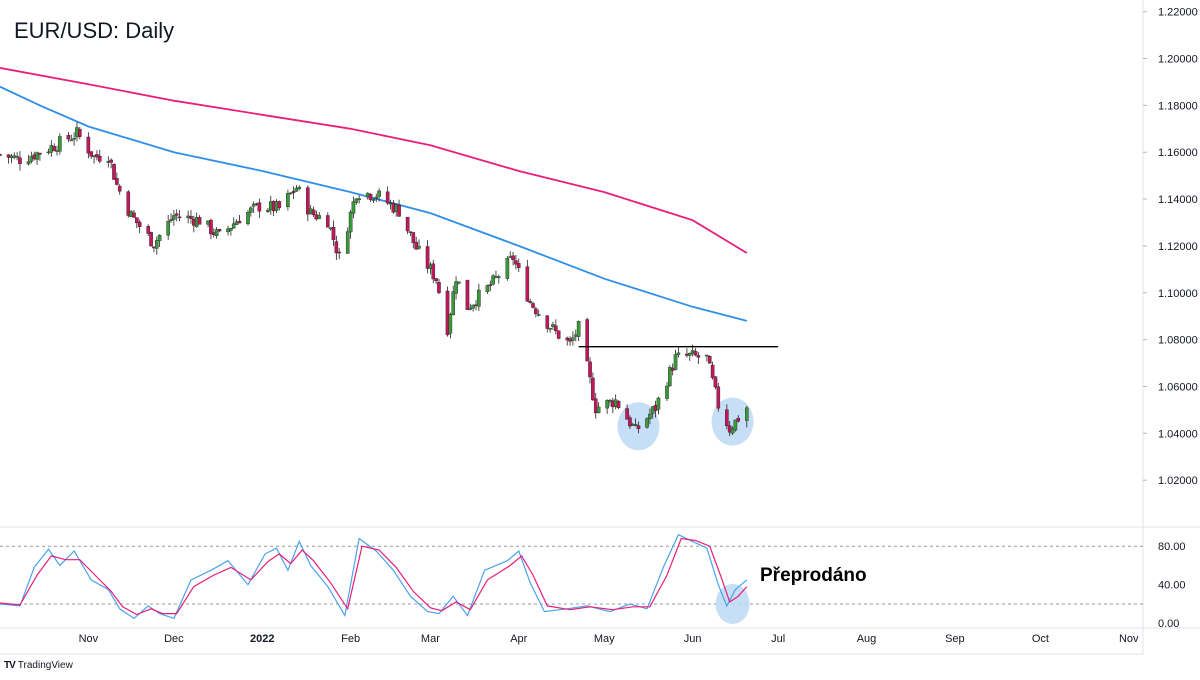  I want to click on time-tick-label: Mar, so click(430, 639).